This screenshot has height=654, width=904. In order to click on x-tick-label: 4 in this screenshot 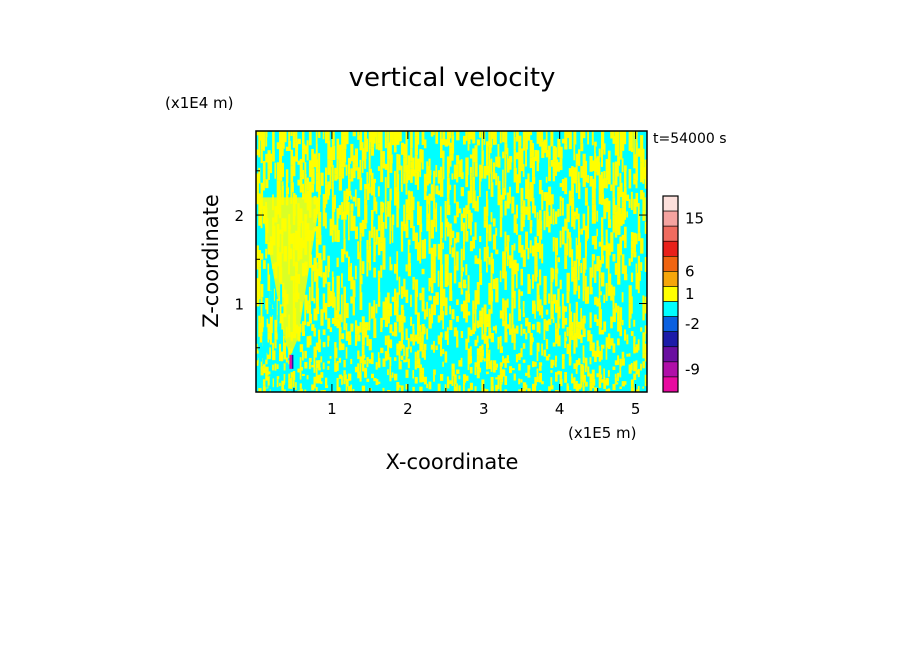, I will do `click(560, 409)`.